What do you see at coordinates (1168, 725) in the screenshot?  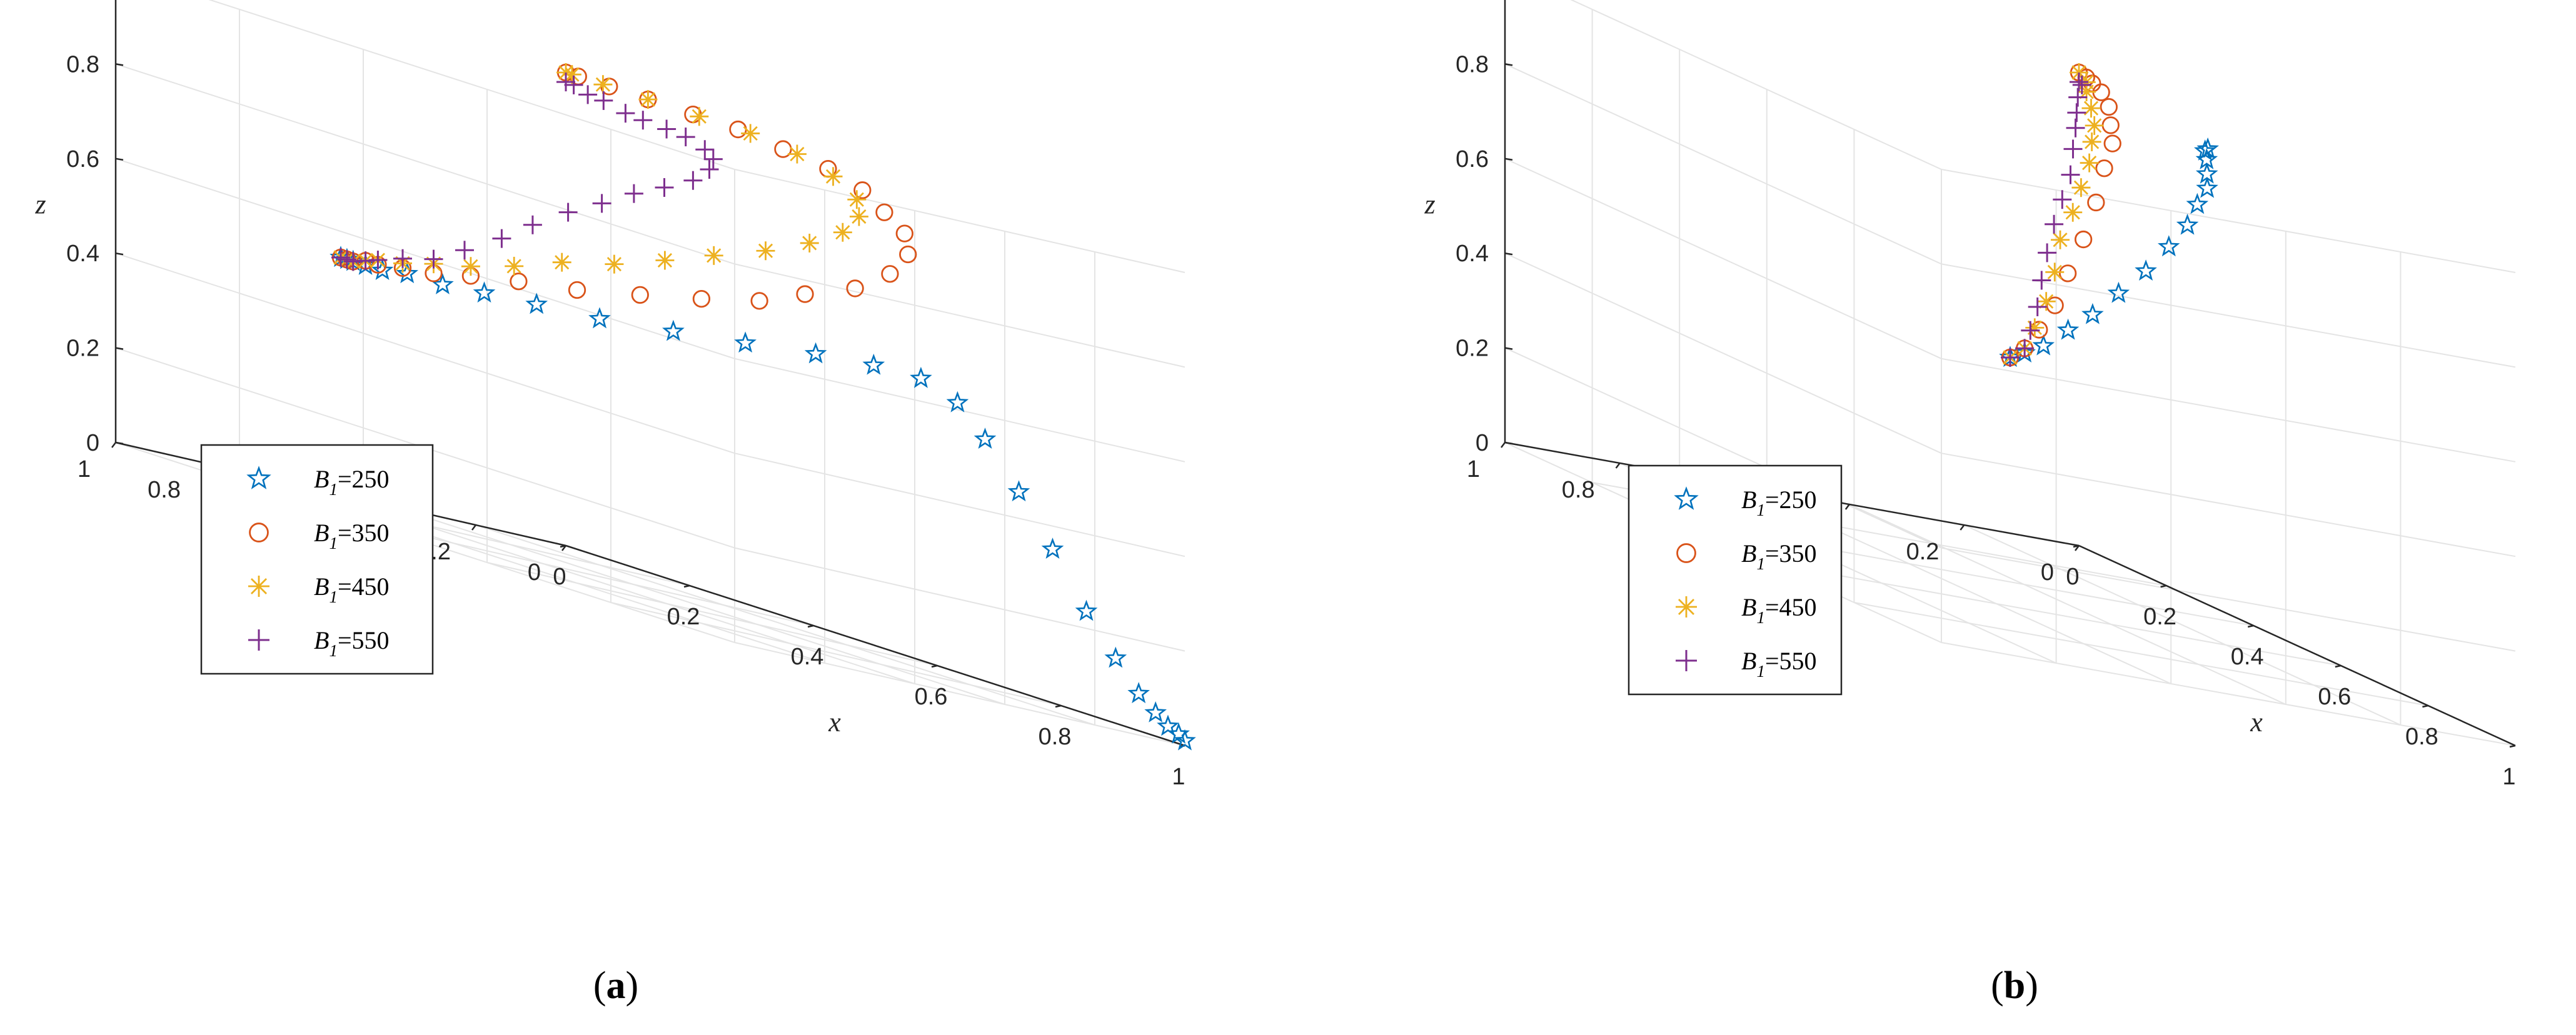 I see `point-a-B1=250-23` at bounding box center [1168, 725].